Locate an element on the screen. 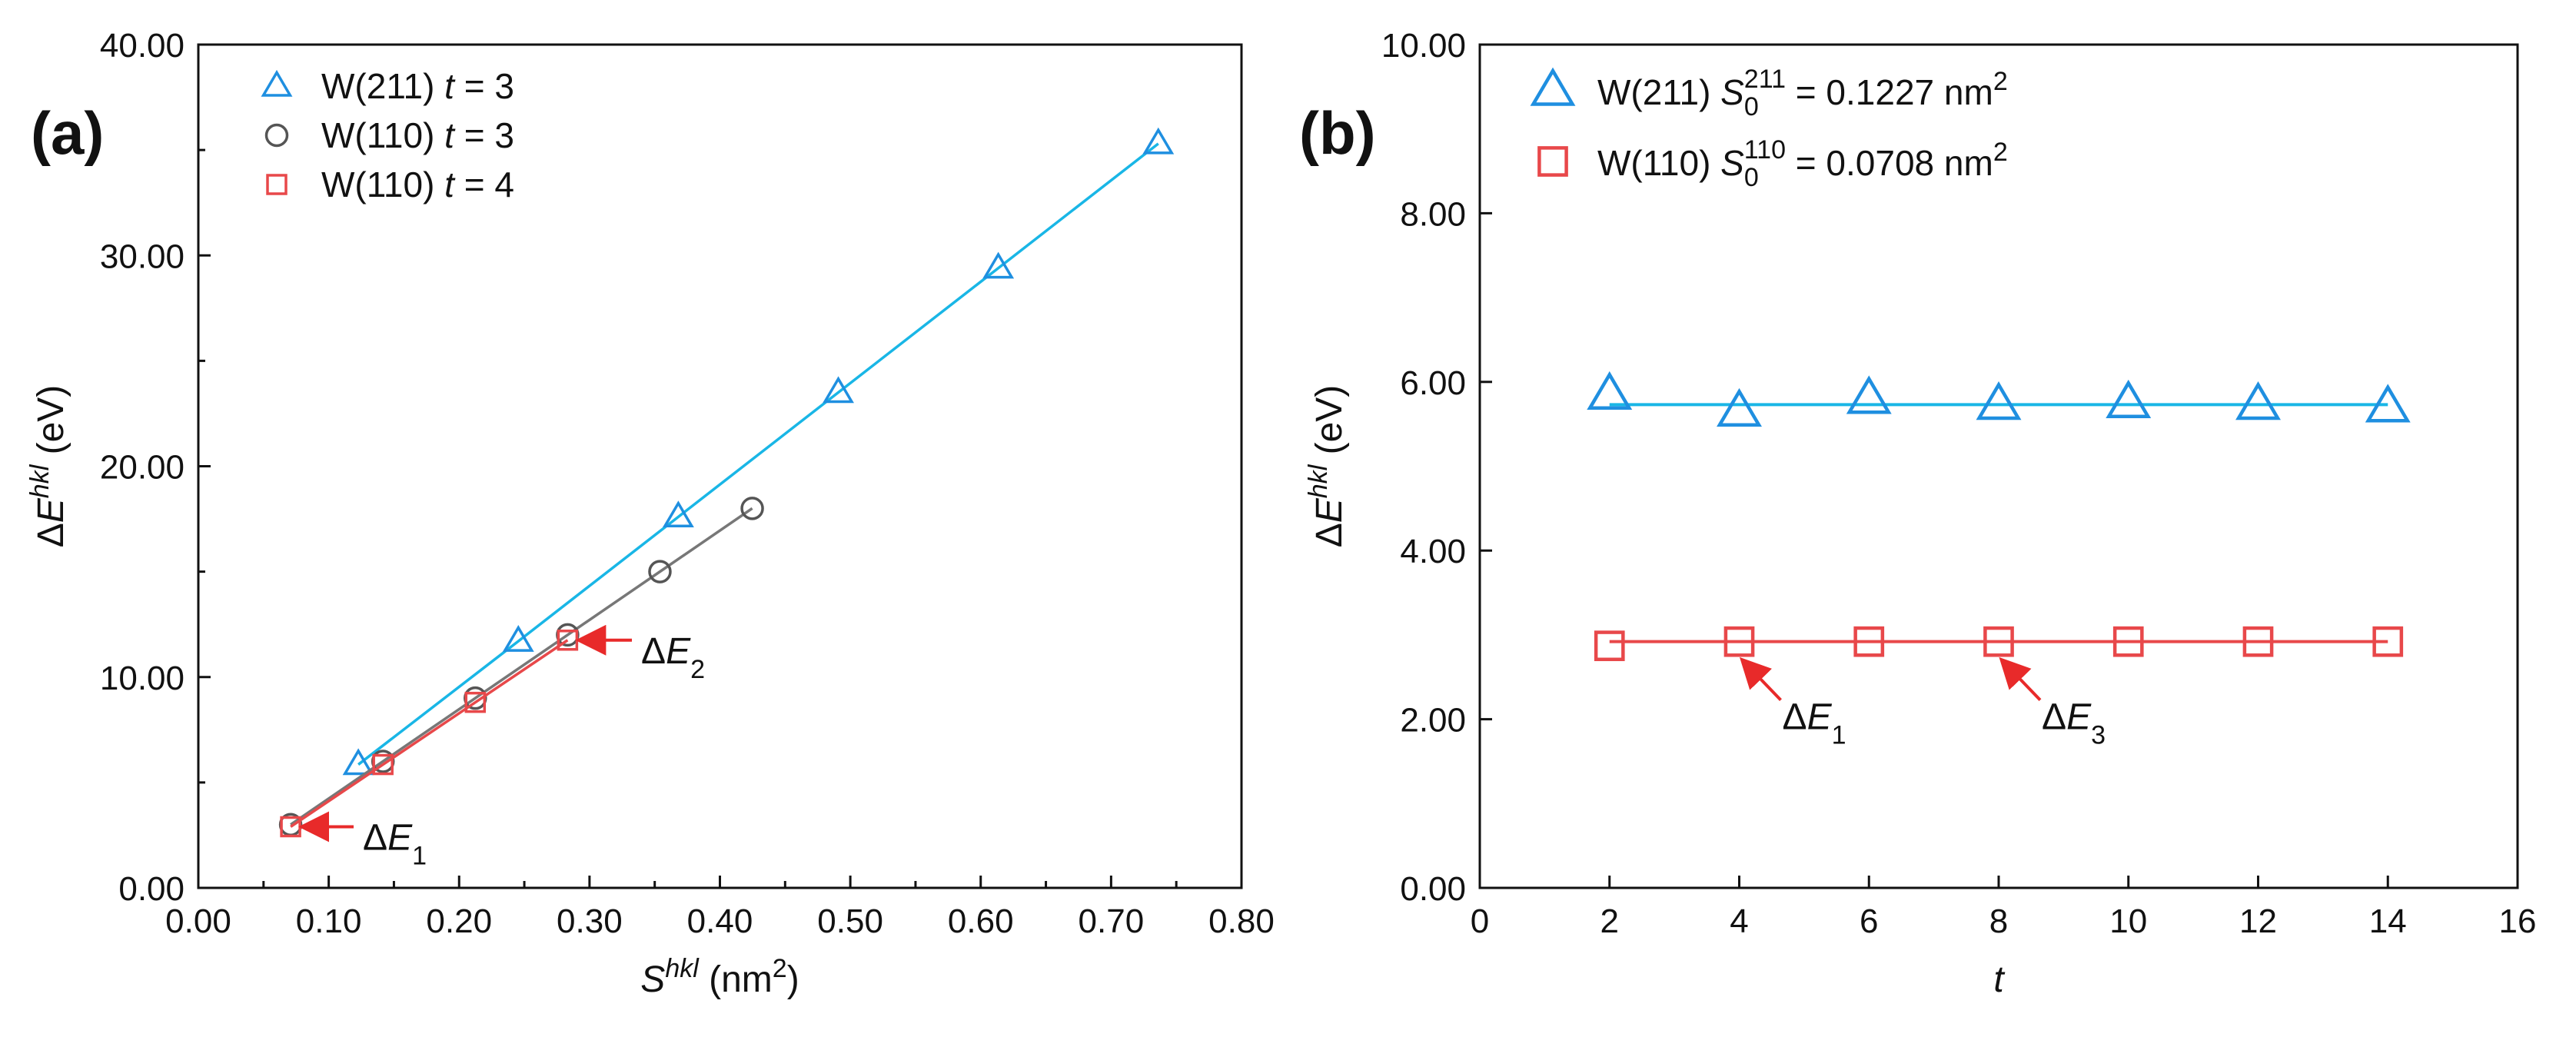  x-tick-label: 0.70 is located at coordinates (1112, 921).